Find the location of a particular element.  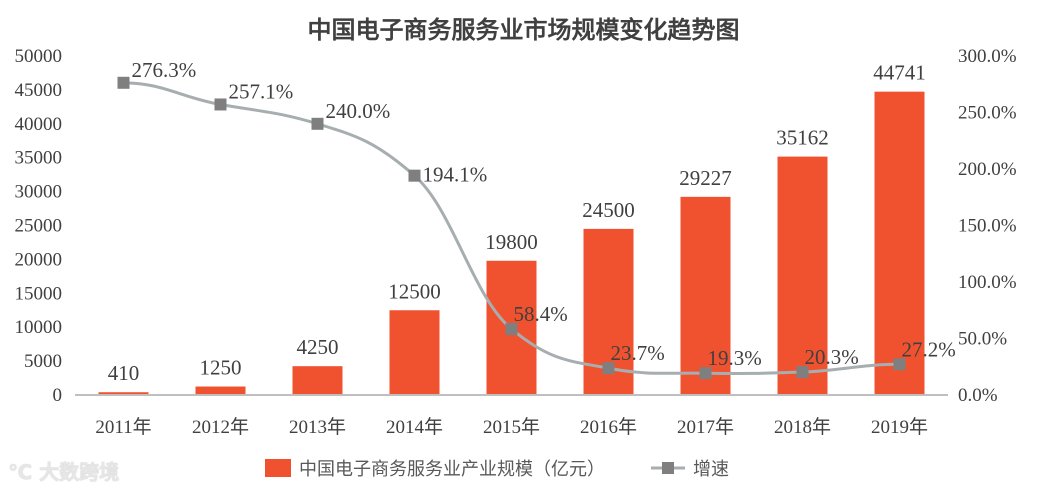

x-tick-label: 2018年 is located at coordinates (802, 427).